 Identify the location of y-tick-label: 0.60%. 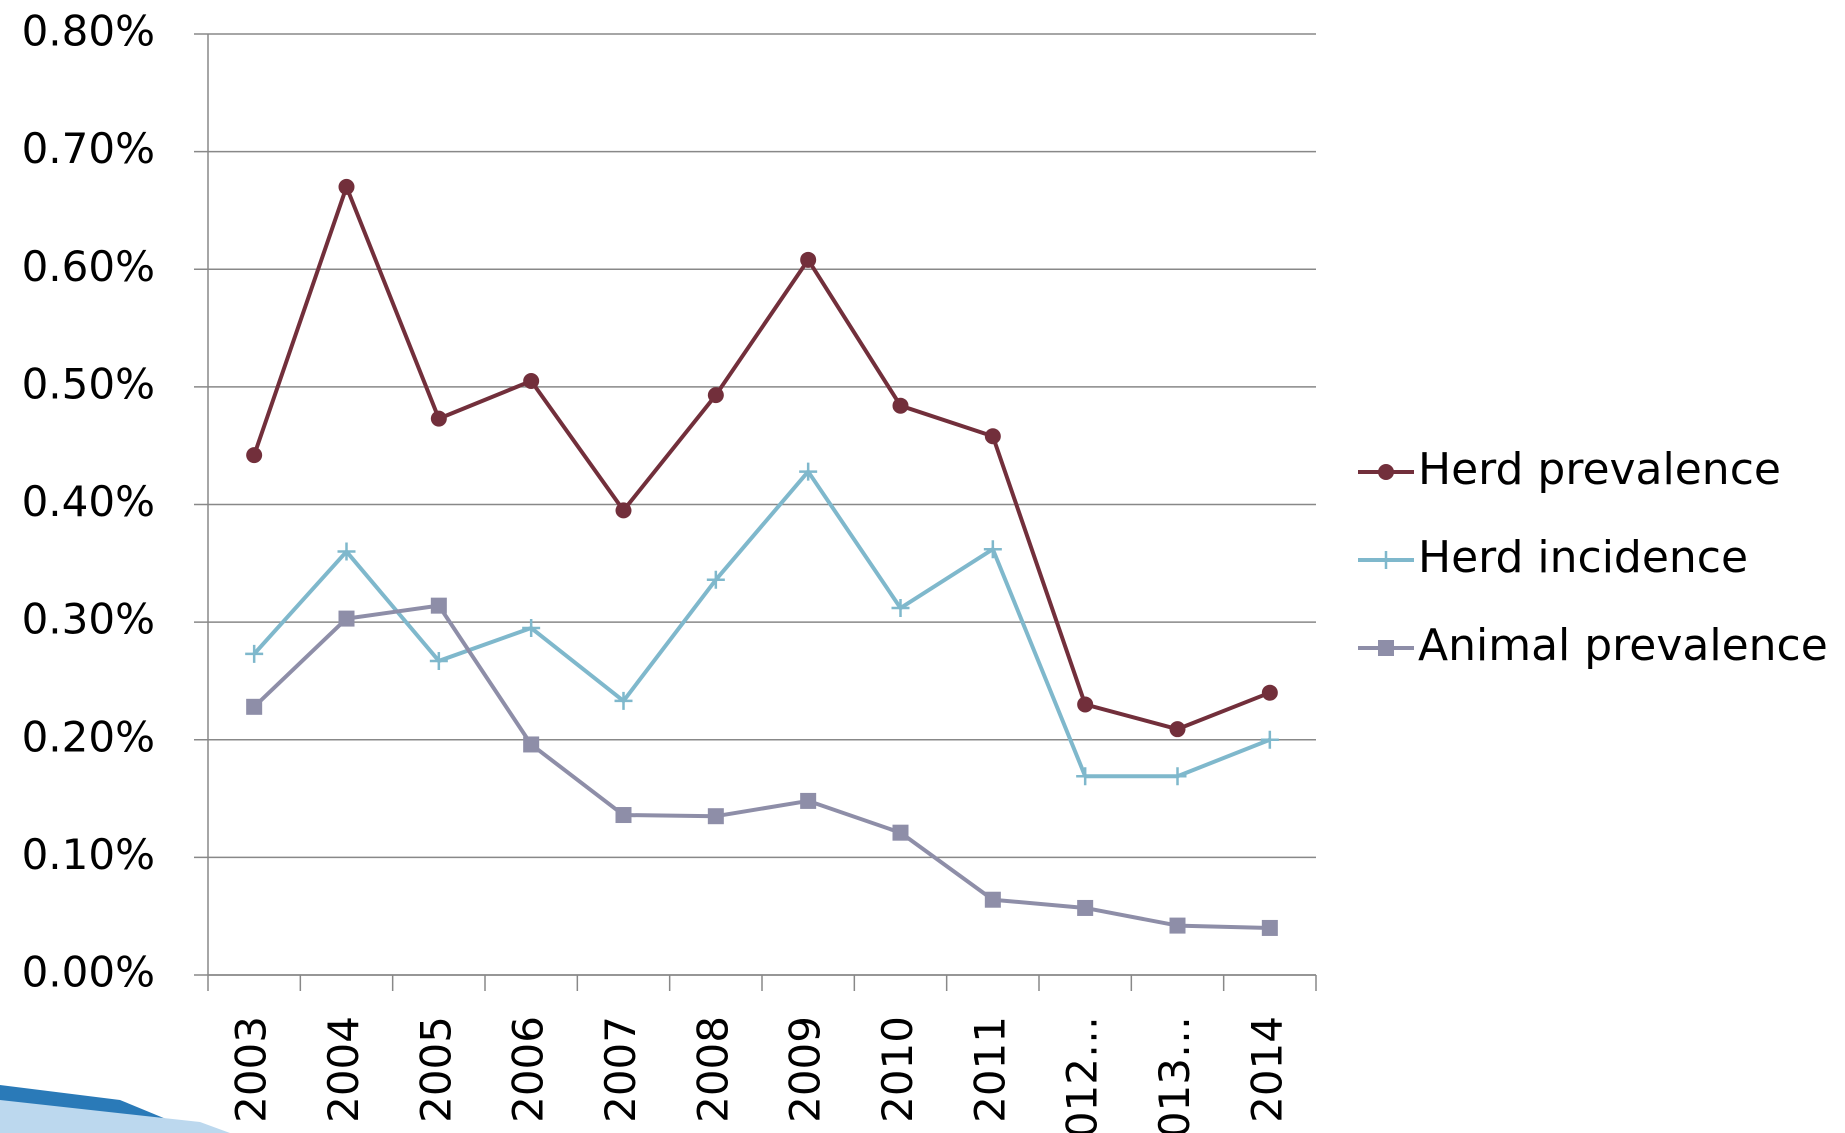
(88, 266).